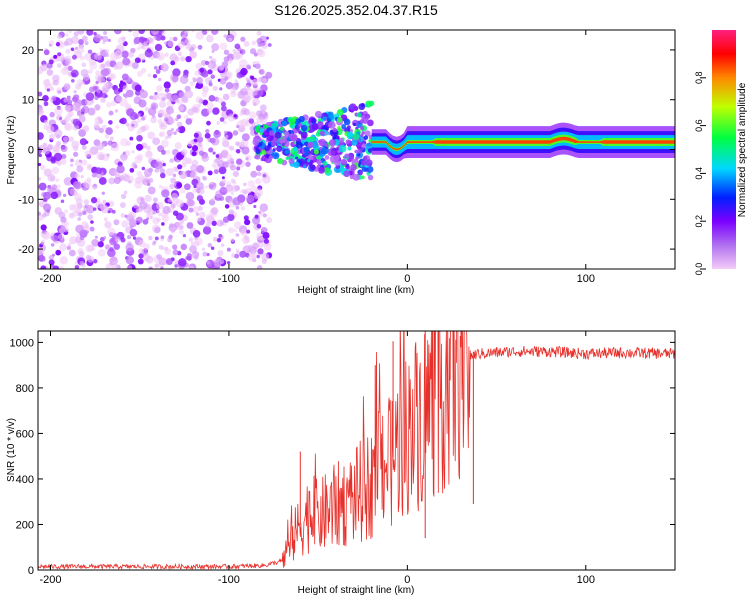 The image size is (750, 600). I want to click on spectrogram-ytick-label: 20, so click(28, 51).